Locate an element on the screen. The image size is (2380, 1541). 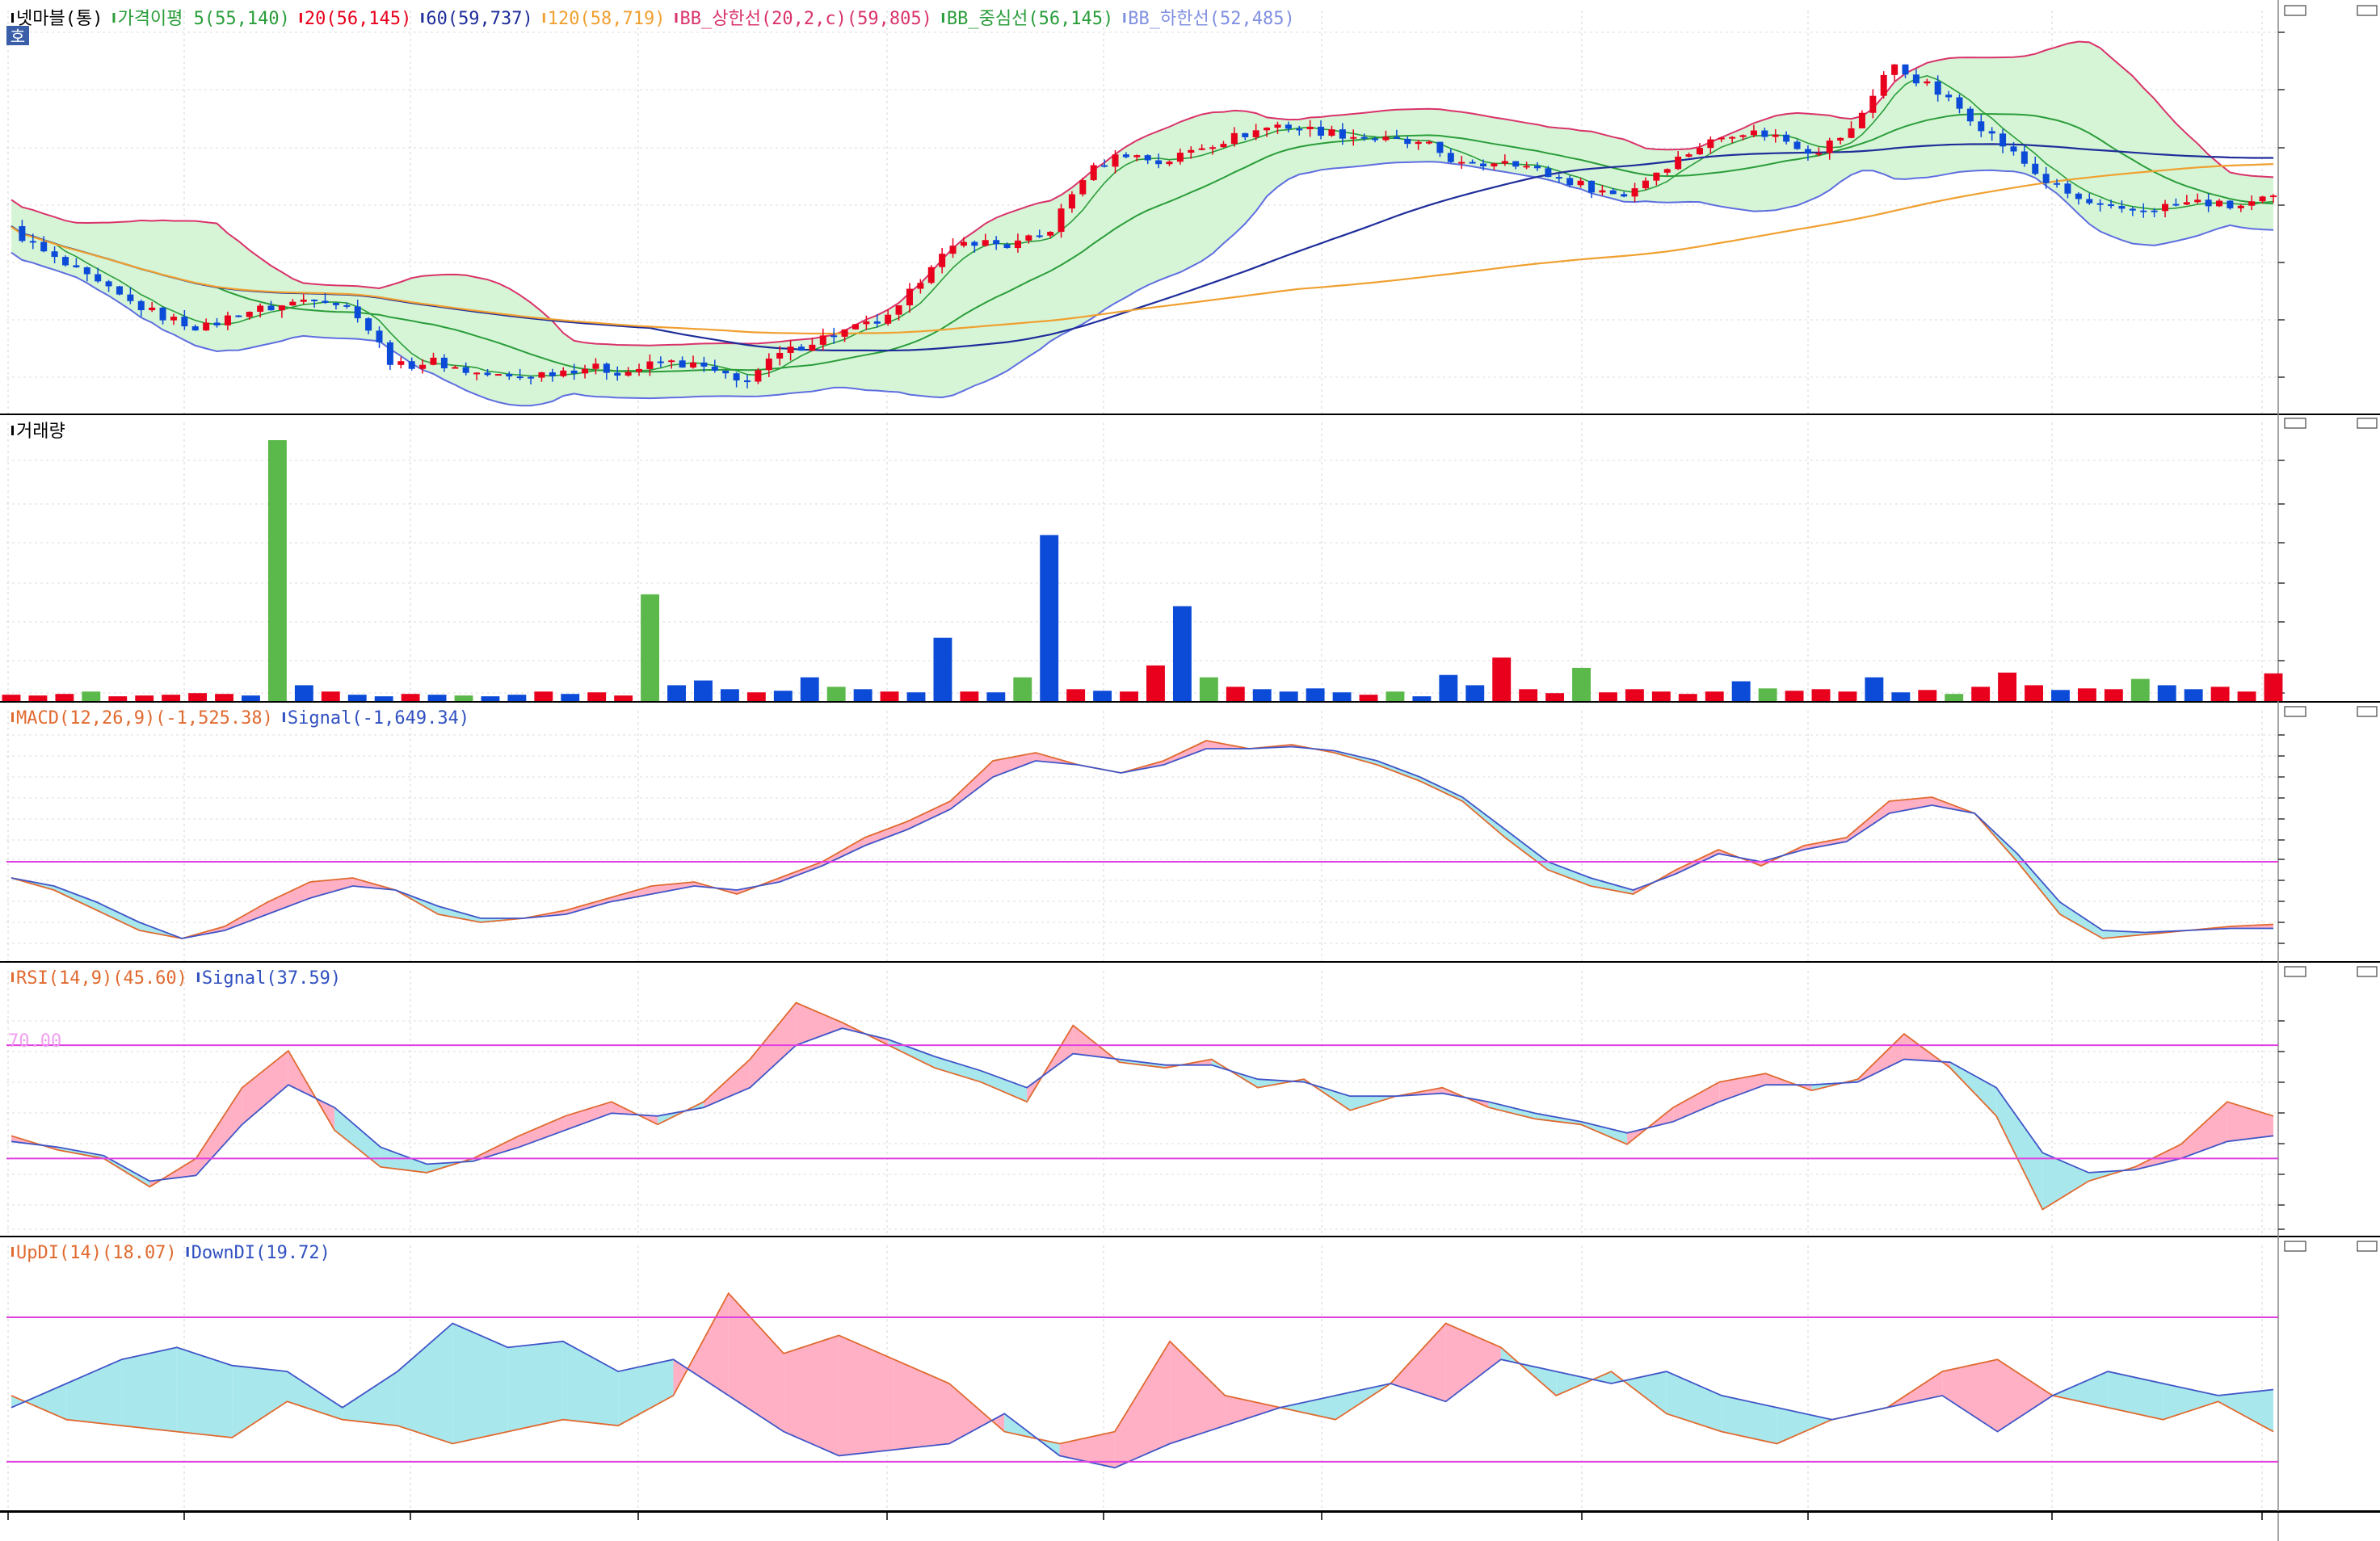
legend-text-price-4: 120(58,719) is located at coordinates (607, 19).